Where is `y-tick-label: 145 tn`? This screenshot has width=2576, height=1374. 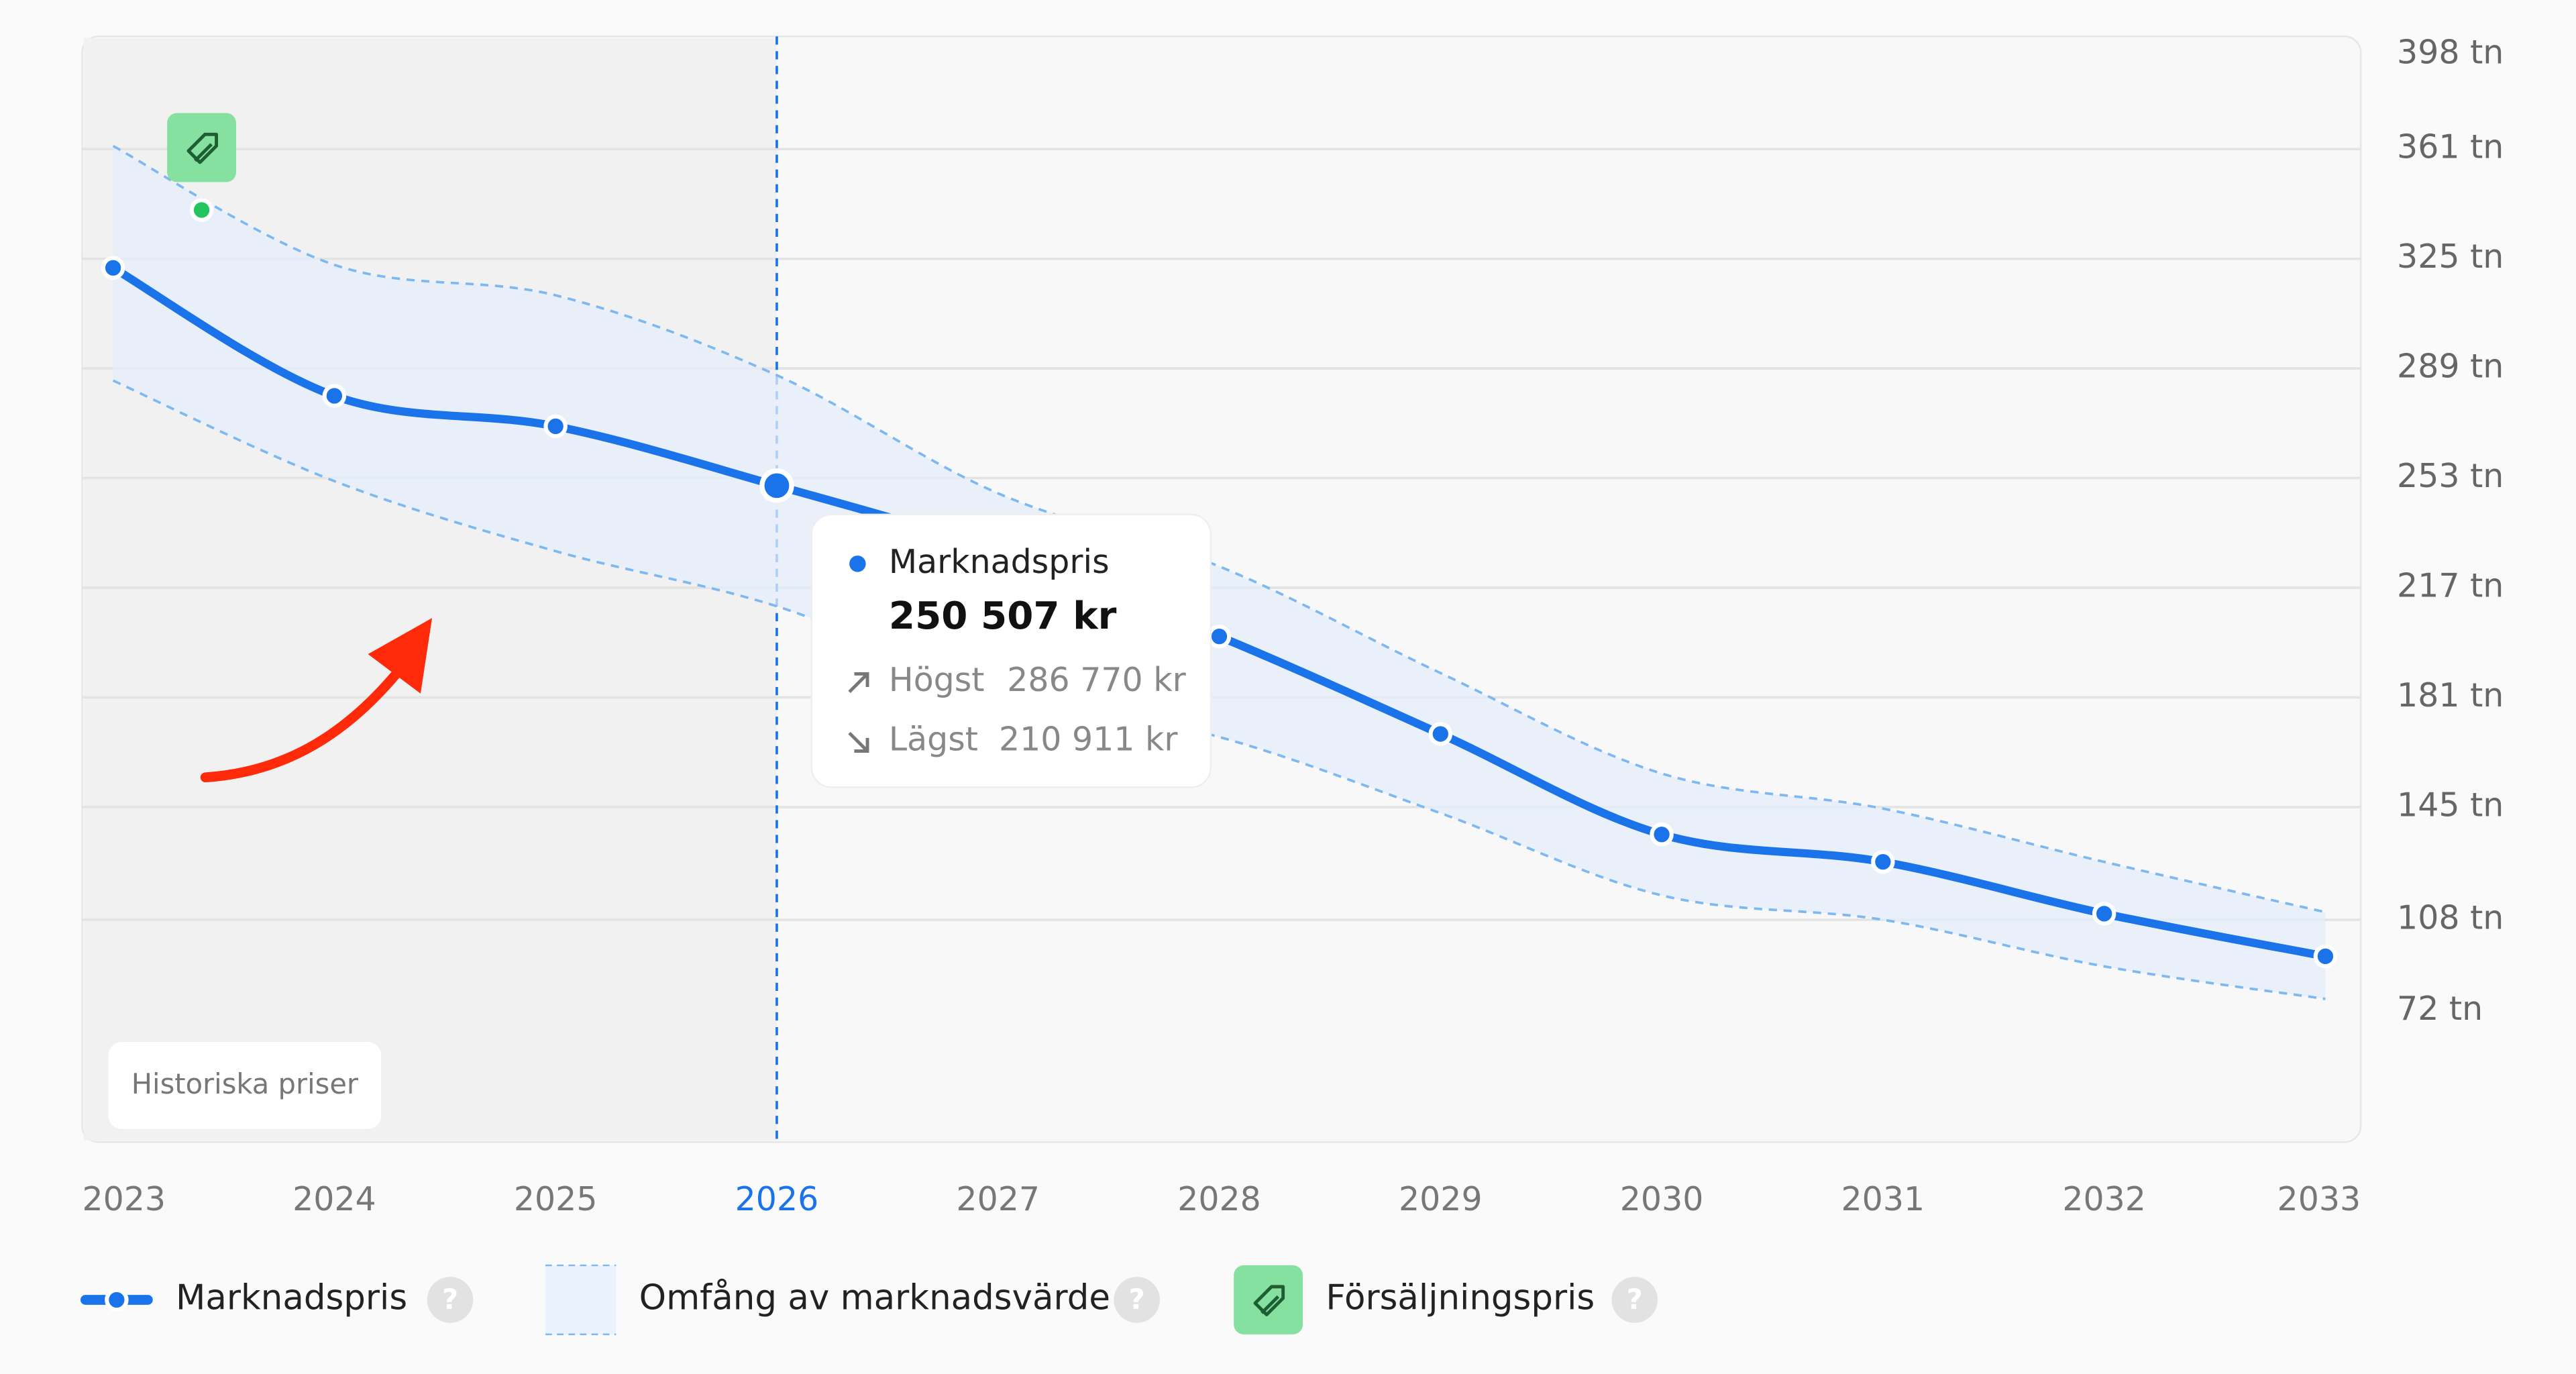
y-tick-label: 145 tn is located at coordinates (2450, 805).